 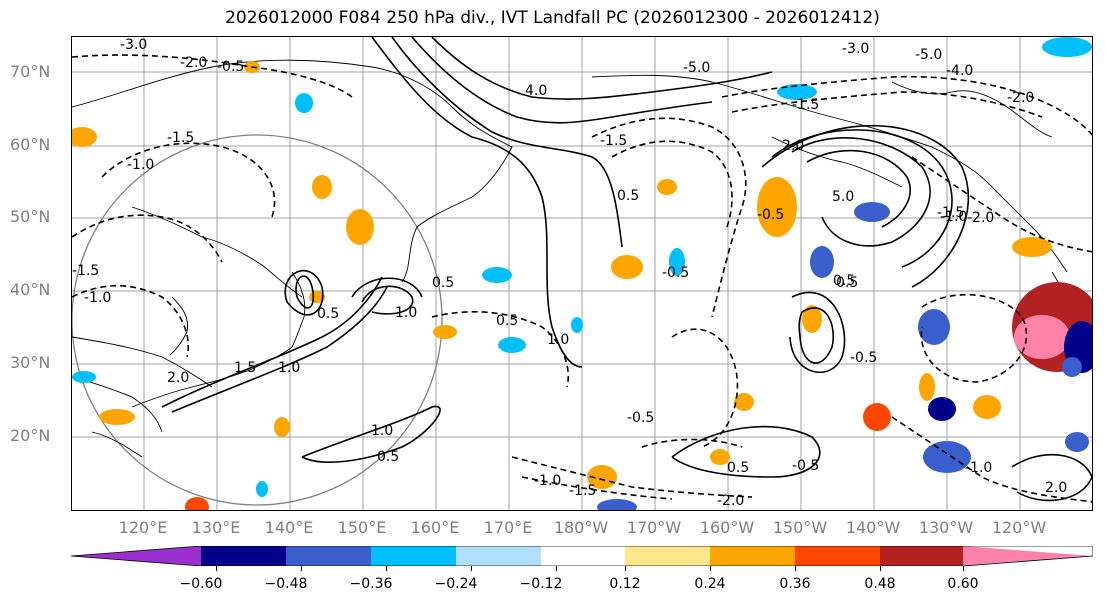 What do you see at coordinates (245, 368) in the screenshot?
I see `contour-label: 1.5` at bounding box center [245, 368].